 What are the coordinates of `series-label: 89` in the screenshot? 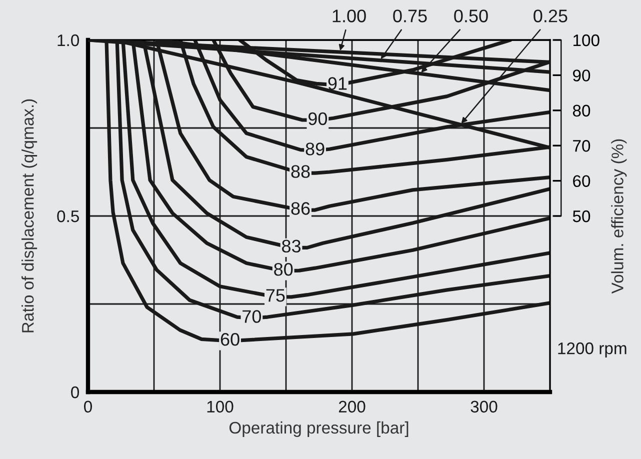 It's located at (315, 149).